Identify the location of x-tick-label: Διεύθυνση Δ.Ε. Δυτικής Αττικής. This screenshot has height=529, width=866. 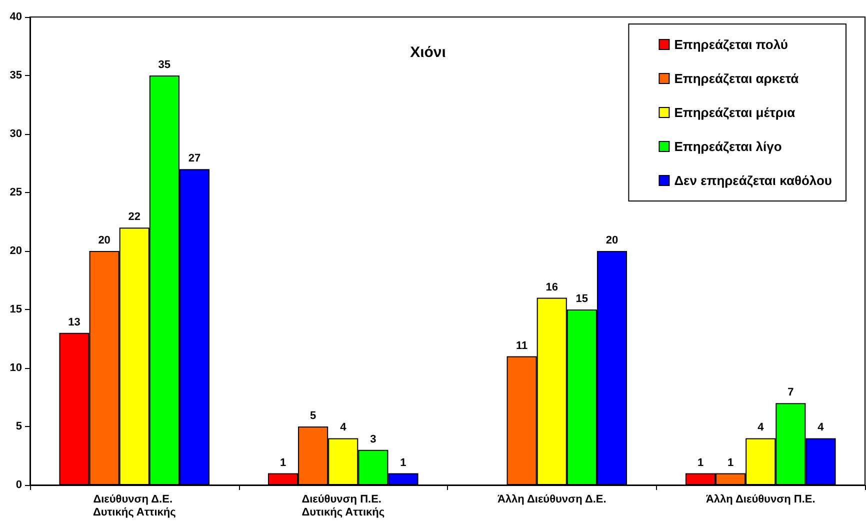
(134, 506).